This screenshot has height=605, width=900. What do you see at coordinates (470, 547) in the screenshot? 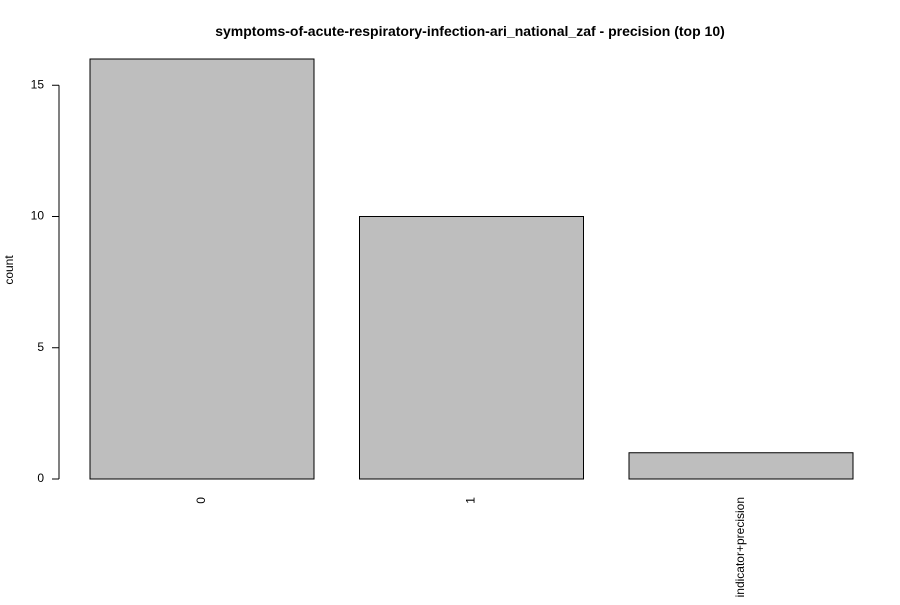
I see `x-axis-labels: 0 1 indicator+precision` at bounding box center [470, 547].